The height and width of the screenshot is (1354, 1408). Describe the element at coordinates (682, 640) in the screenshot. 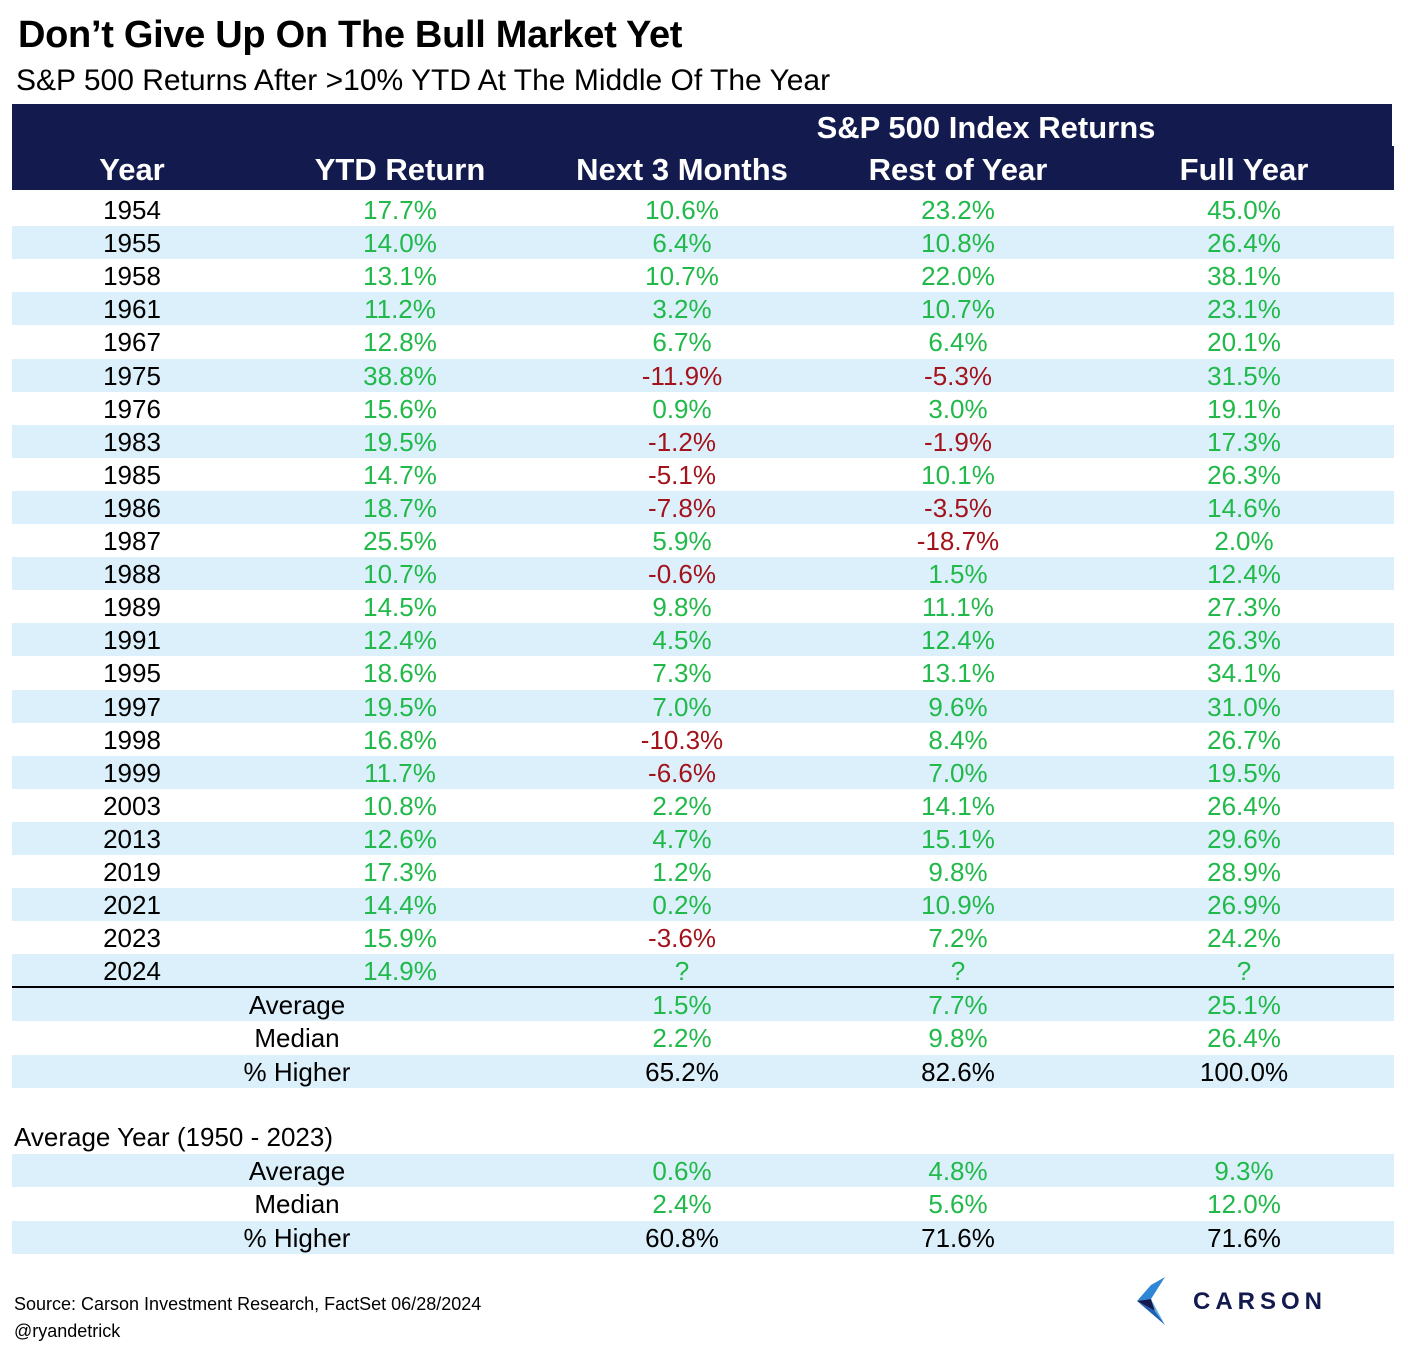

I see `cell-next-3-months: 4.5%` at that location.